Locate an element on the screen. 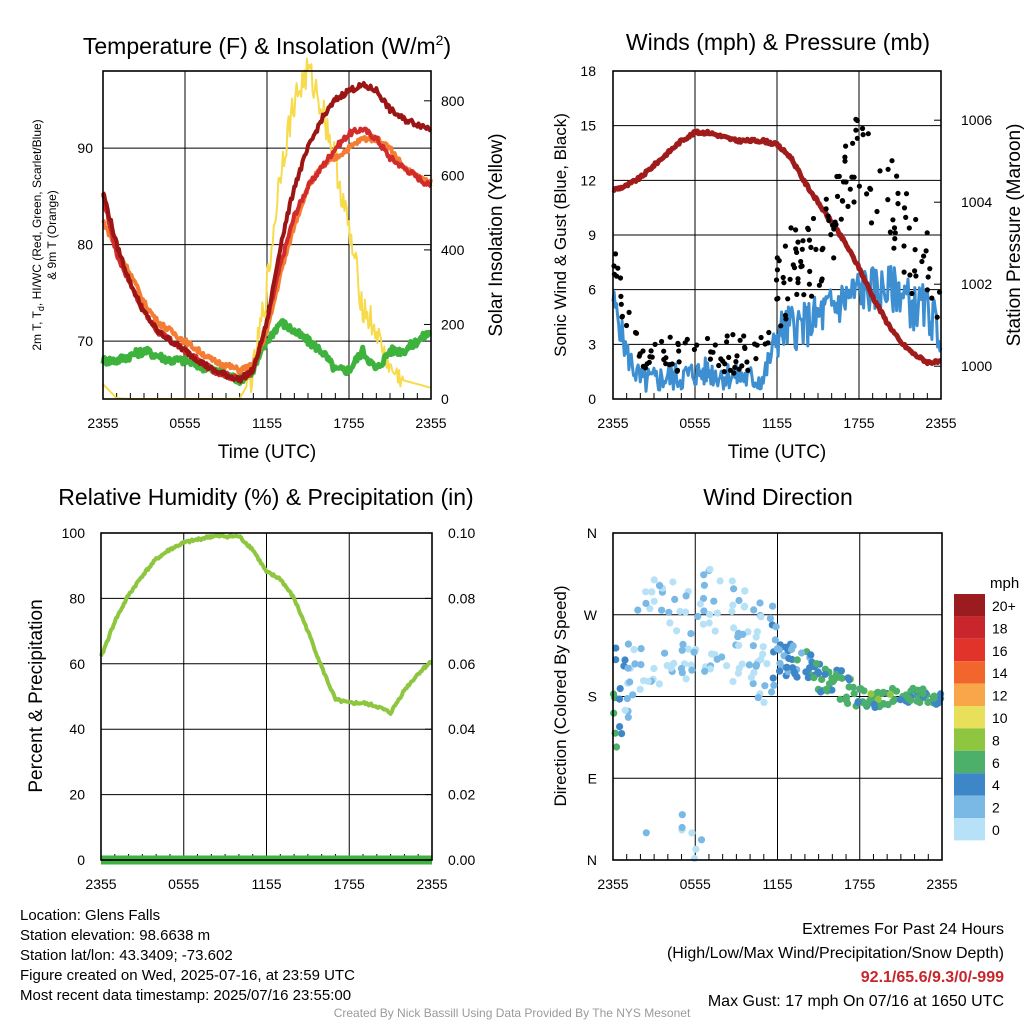 Image resolution: width=1024 pixels, height=1024 pixels. dir-y-ticks: N W S E N is located at coordinates (591, 696).